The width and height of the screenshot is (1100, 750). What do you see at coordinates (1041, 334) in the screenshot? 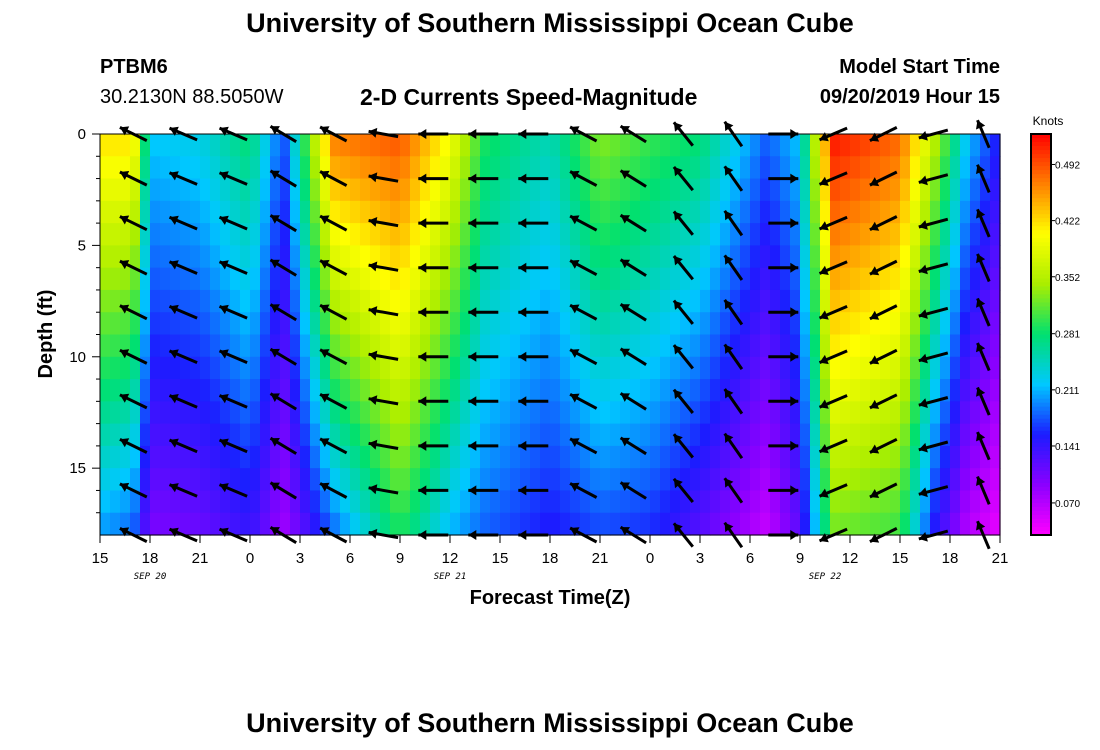
I see `colorbar-frame` at bounding box center [1041, 334].